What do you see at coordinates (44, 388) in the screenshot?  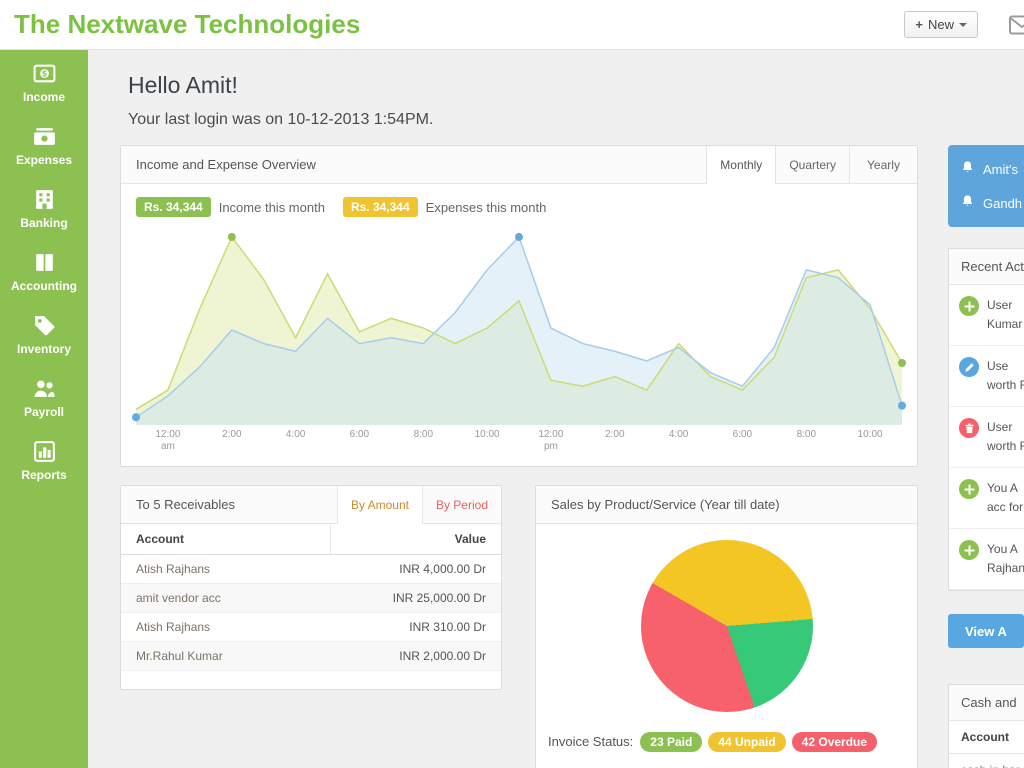 I see `payroll-icon` at bounding box center [44, 388].